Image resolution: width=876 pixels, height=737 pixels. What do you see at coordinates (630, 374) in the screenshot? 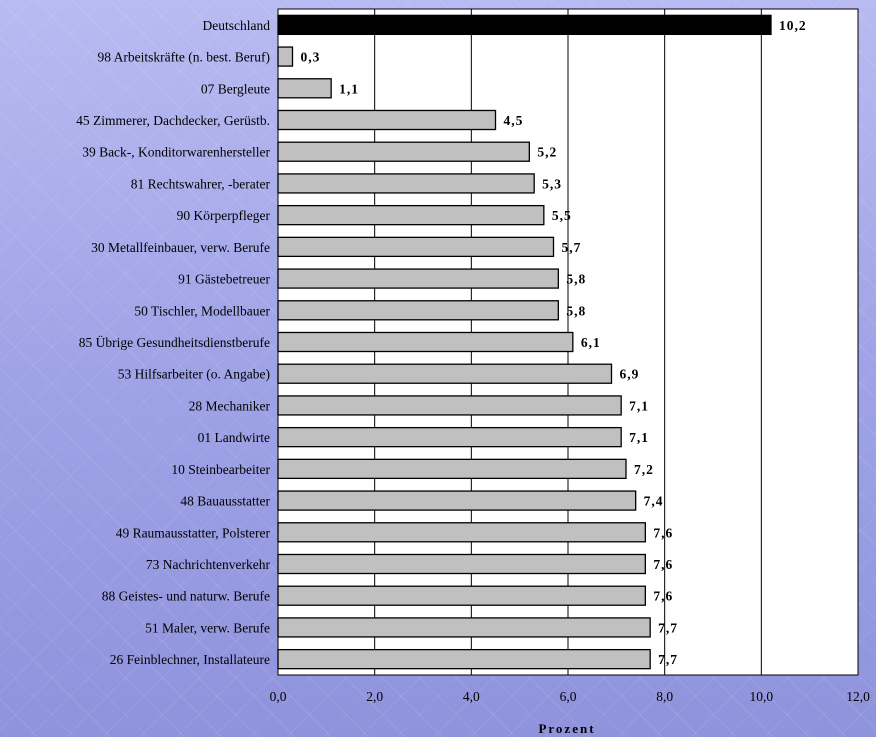
I see `value-label: 6,9` at bounding box center [630, 374].